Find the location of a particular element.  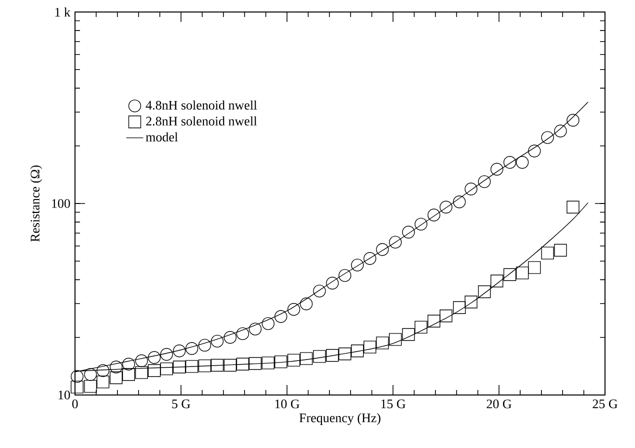

y-axis-title: Resistance (Ω) is located at coordinates (36, 203).